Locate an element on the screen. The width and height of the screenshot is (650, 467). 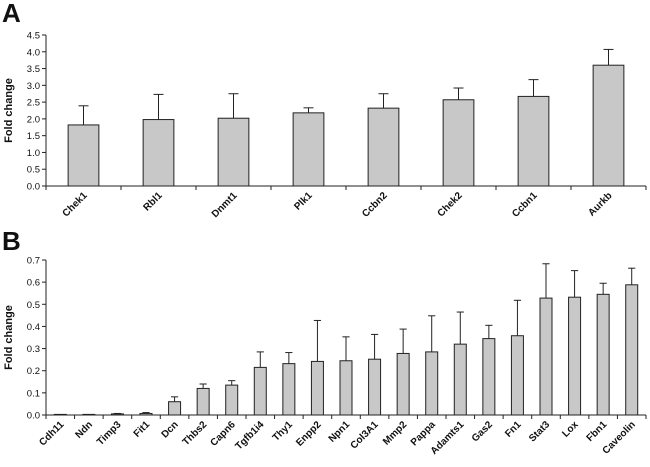
x-tick-label: Lox is located at coordinates (570, 429).